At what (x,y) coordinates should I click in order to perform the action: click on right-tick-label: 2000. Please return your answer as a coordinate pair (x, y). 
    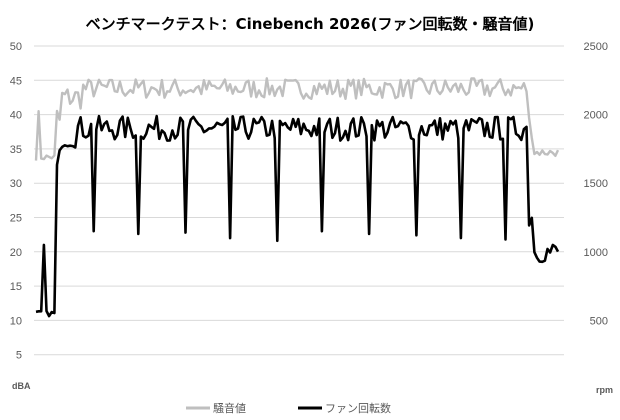
    Looking at the image, I should click on (596, 116).